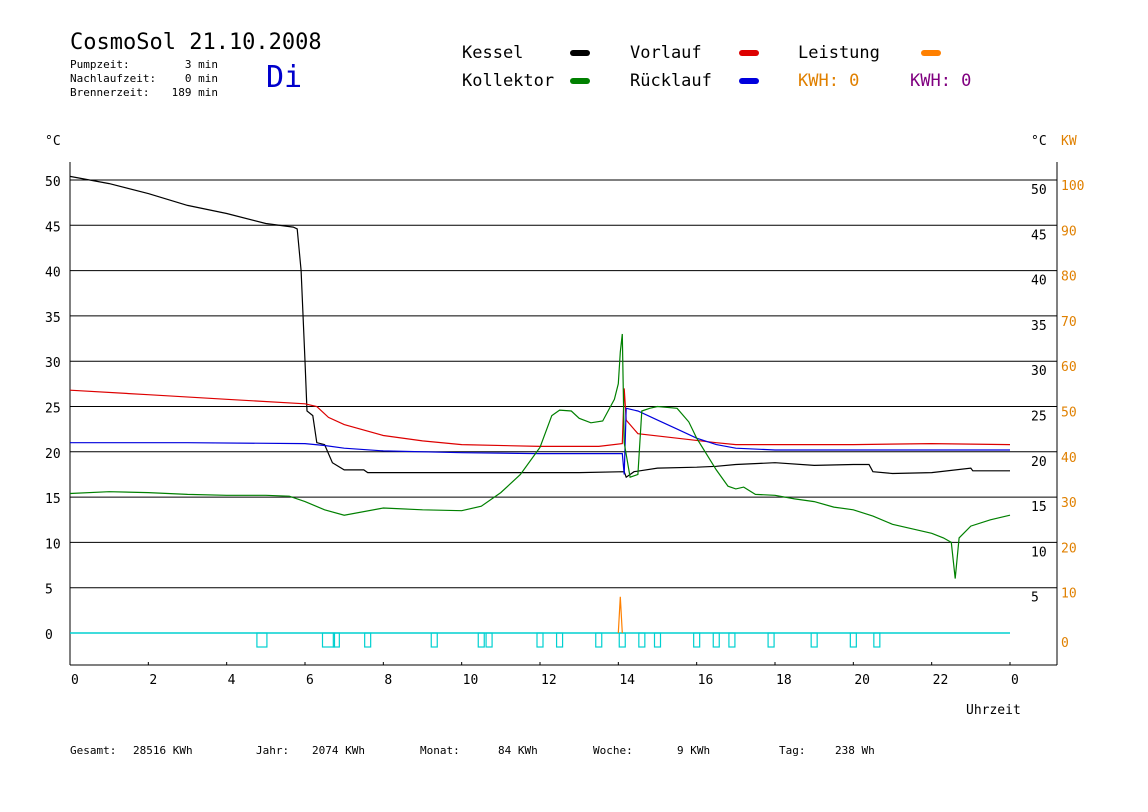 The height and width of the screenshot is (812, 1148). Describe the element at coordinates (53, 141) in the screenshot. I see `y-axis-left-label: °C` at that location.